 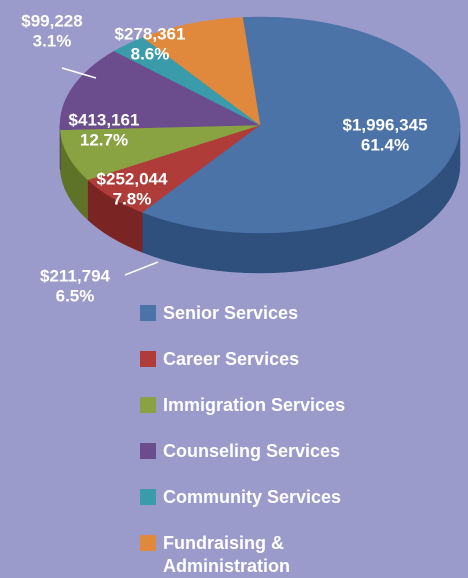 I want to click on legend-item: Career Services, so click(x=253, y=359).